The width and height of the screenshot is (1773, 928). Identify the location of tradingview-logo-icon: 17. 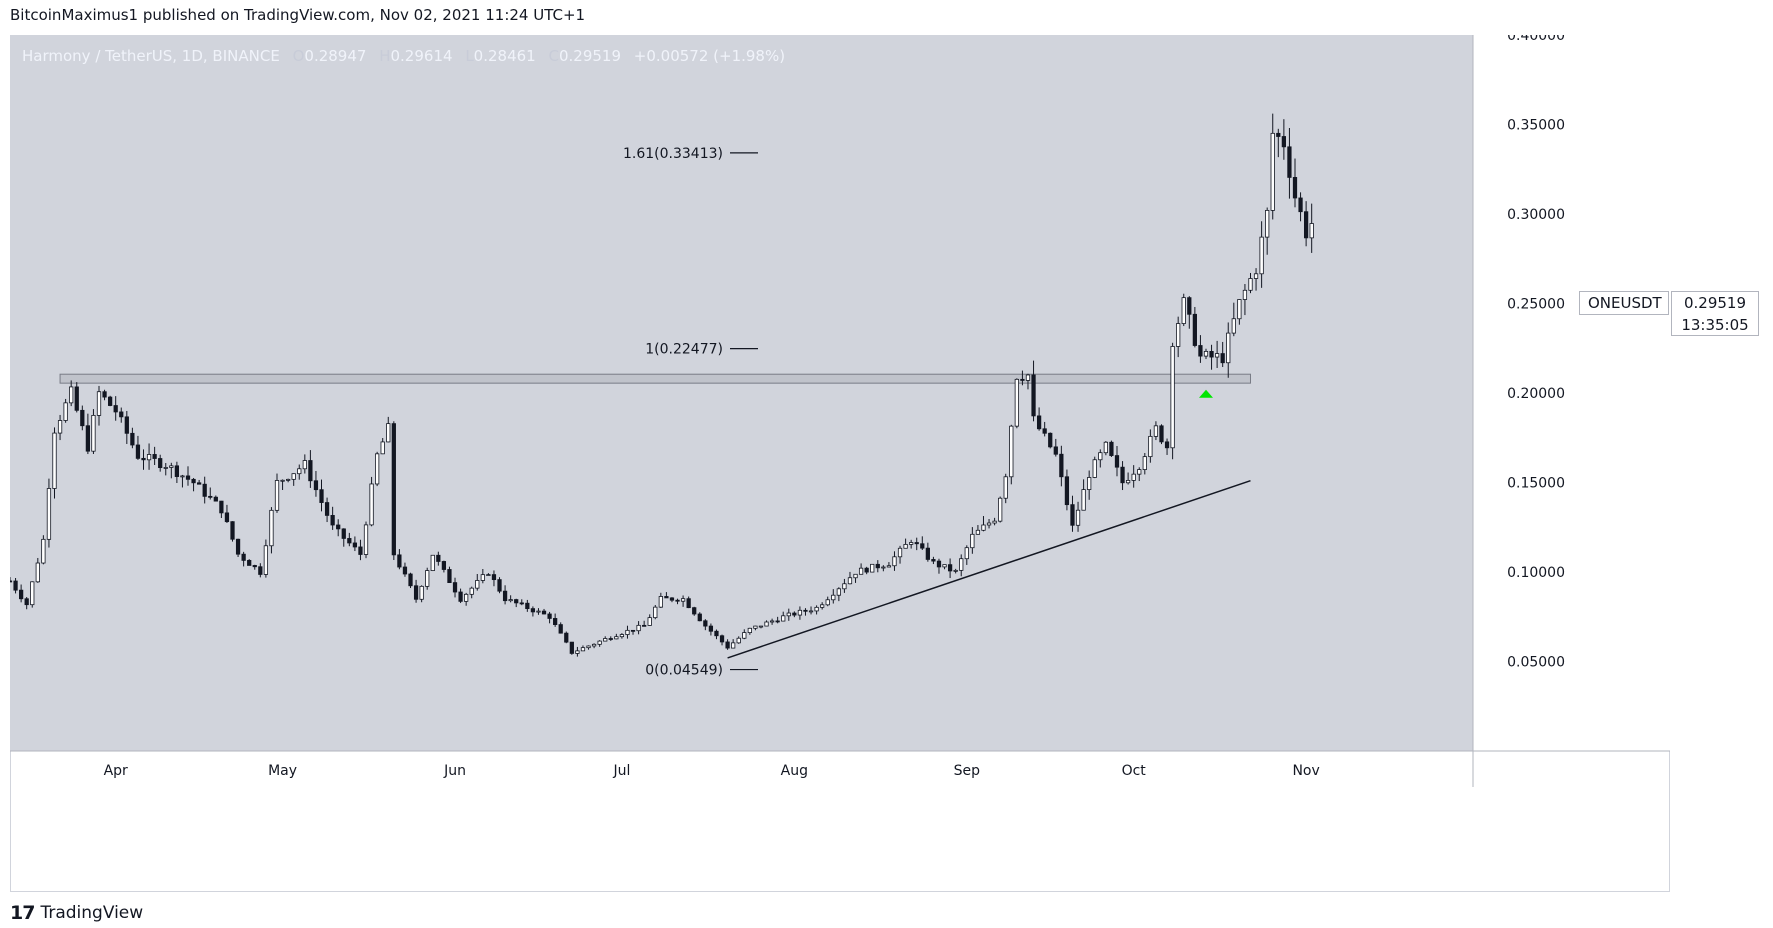
(22, 913).